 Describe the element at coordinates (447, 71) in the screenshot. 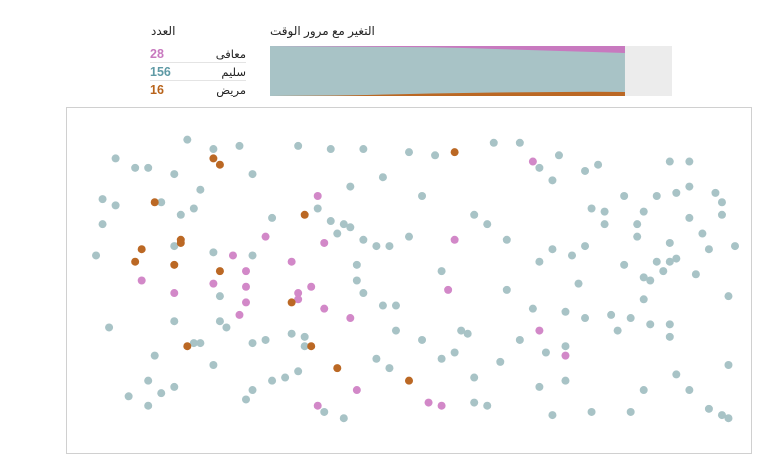

I see `timeline-healthy-area` at that location.